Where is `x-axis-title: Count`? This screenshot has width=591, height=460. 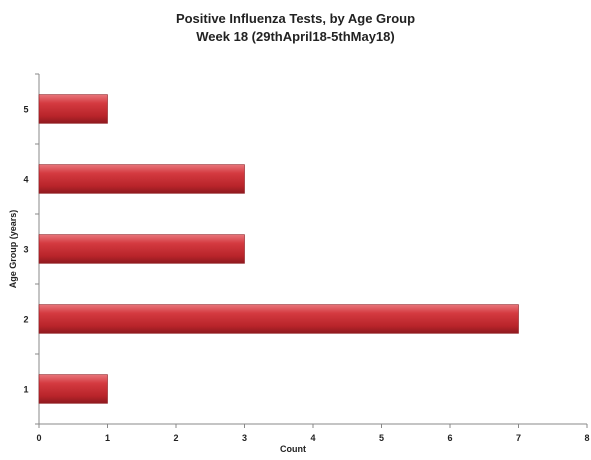 x-axis-title: Count is located at coordinates (293, 449).